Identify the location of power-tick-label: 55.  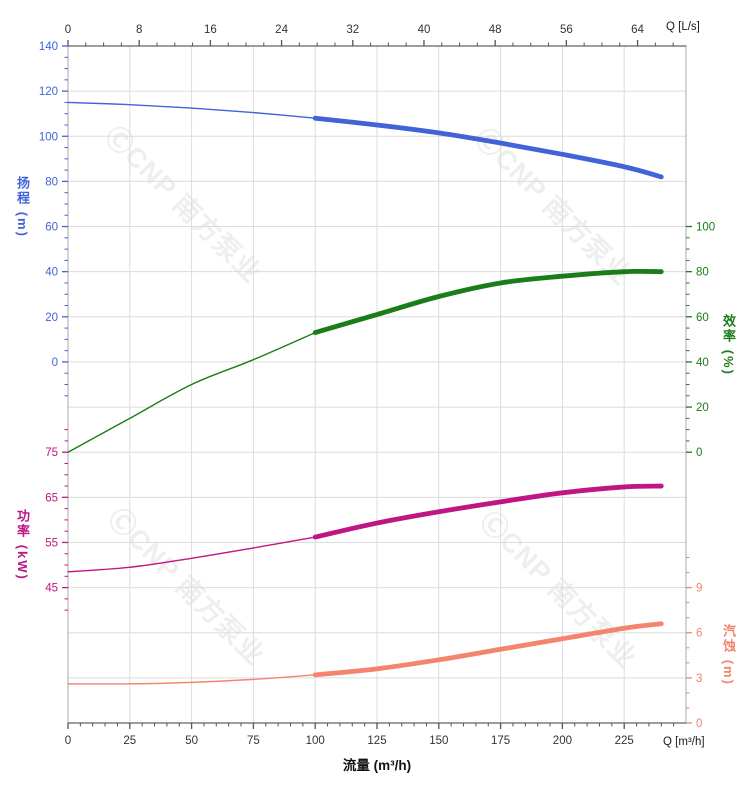
(51, 543).